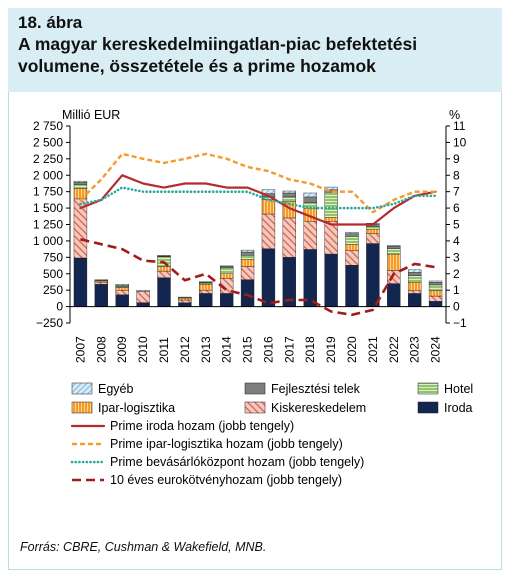  What do you see at coordinates (318, 408) in the screenshot?
I see `legend-label-kisker: Kiskereskedelem` at bounding box center [318, 408].